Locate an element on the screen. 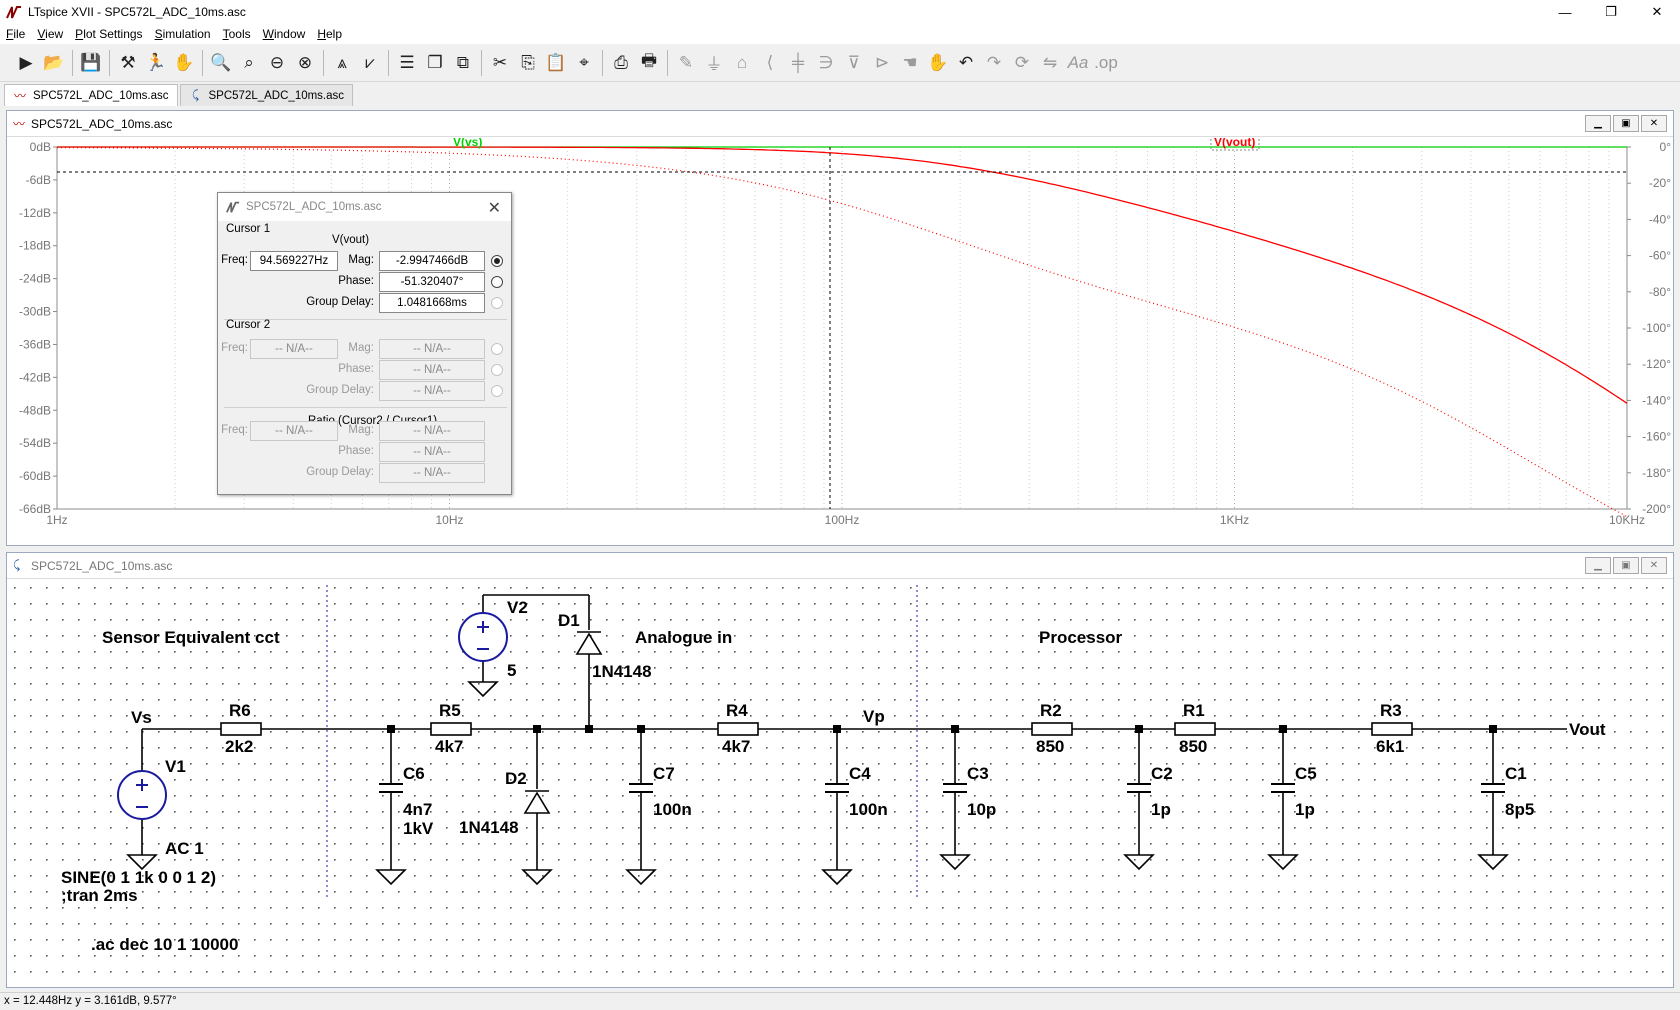 The height and width of the screenshot is (1010, 1680). c6-value: 4n7 is located at coordinates (417, 809).